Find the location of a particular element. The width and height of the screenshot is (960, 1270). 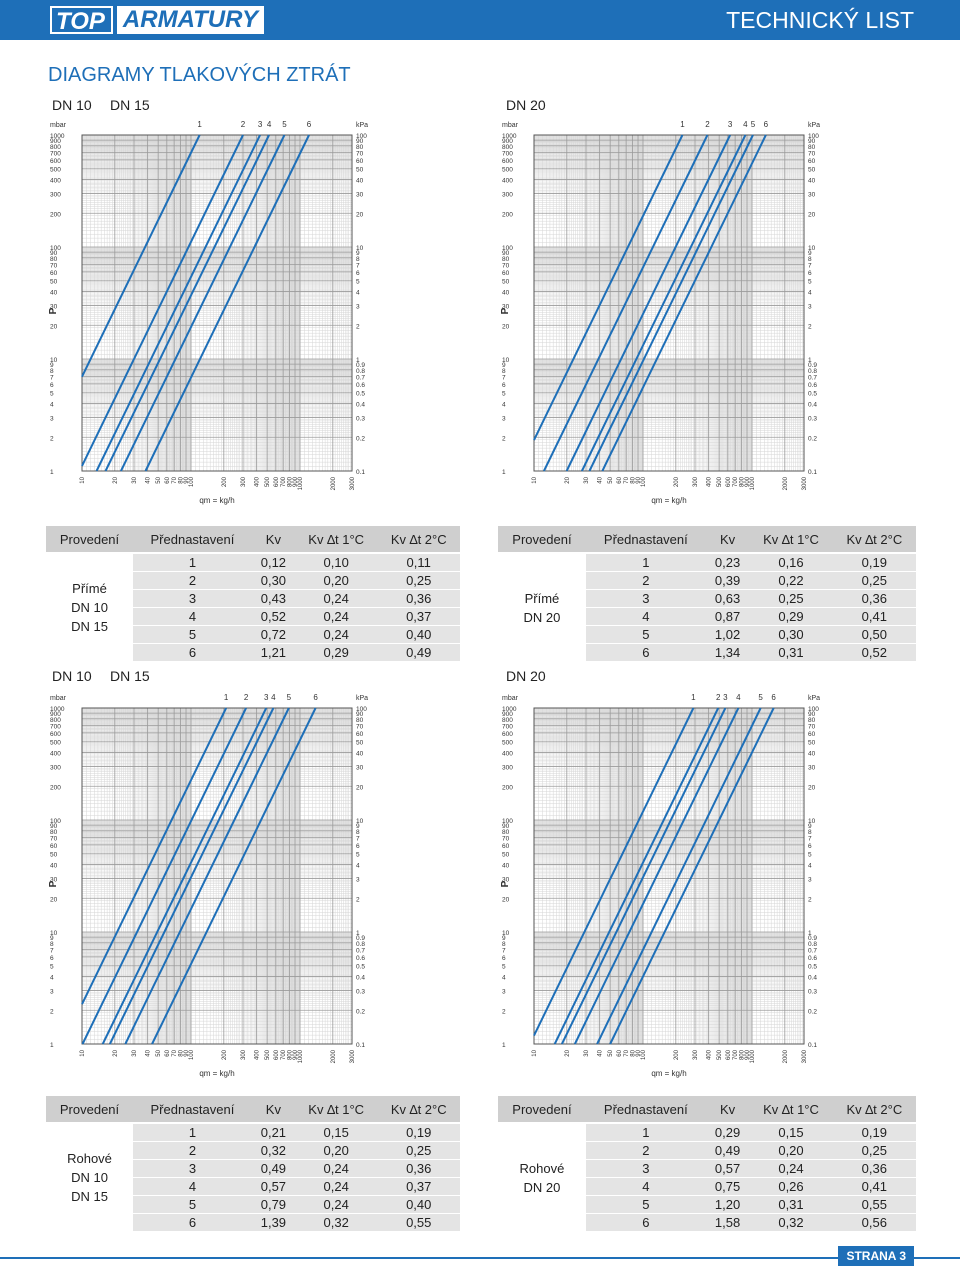

y-tick-label-kpa: 6 is located at coordinates (358, 846).